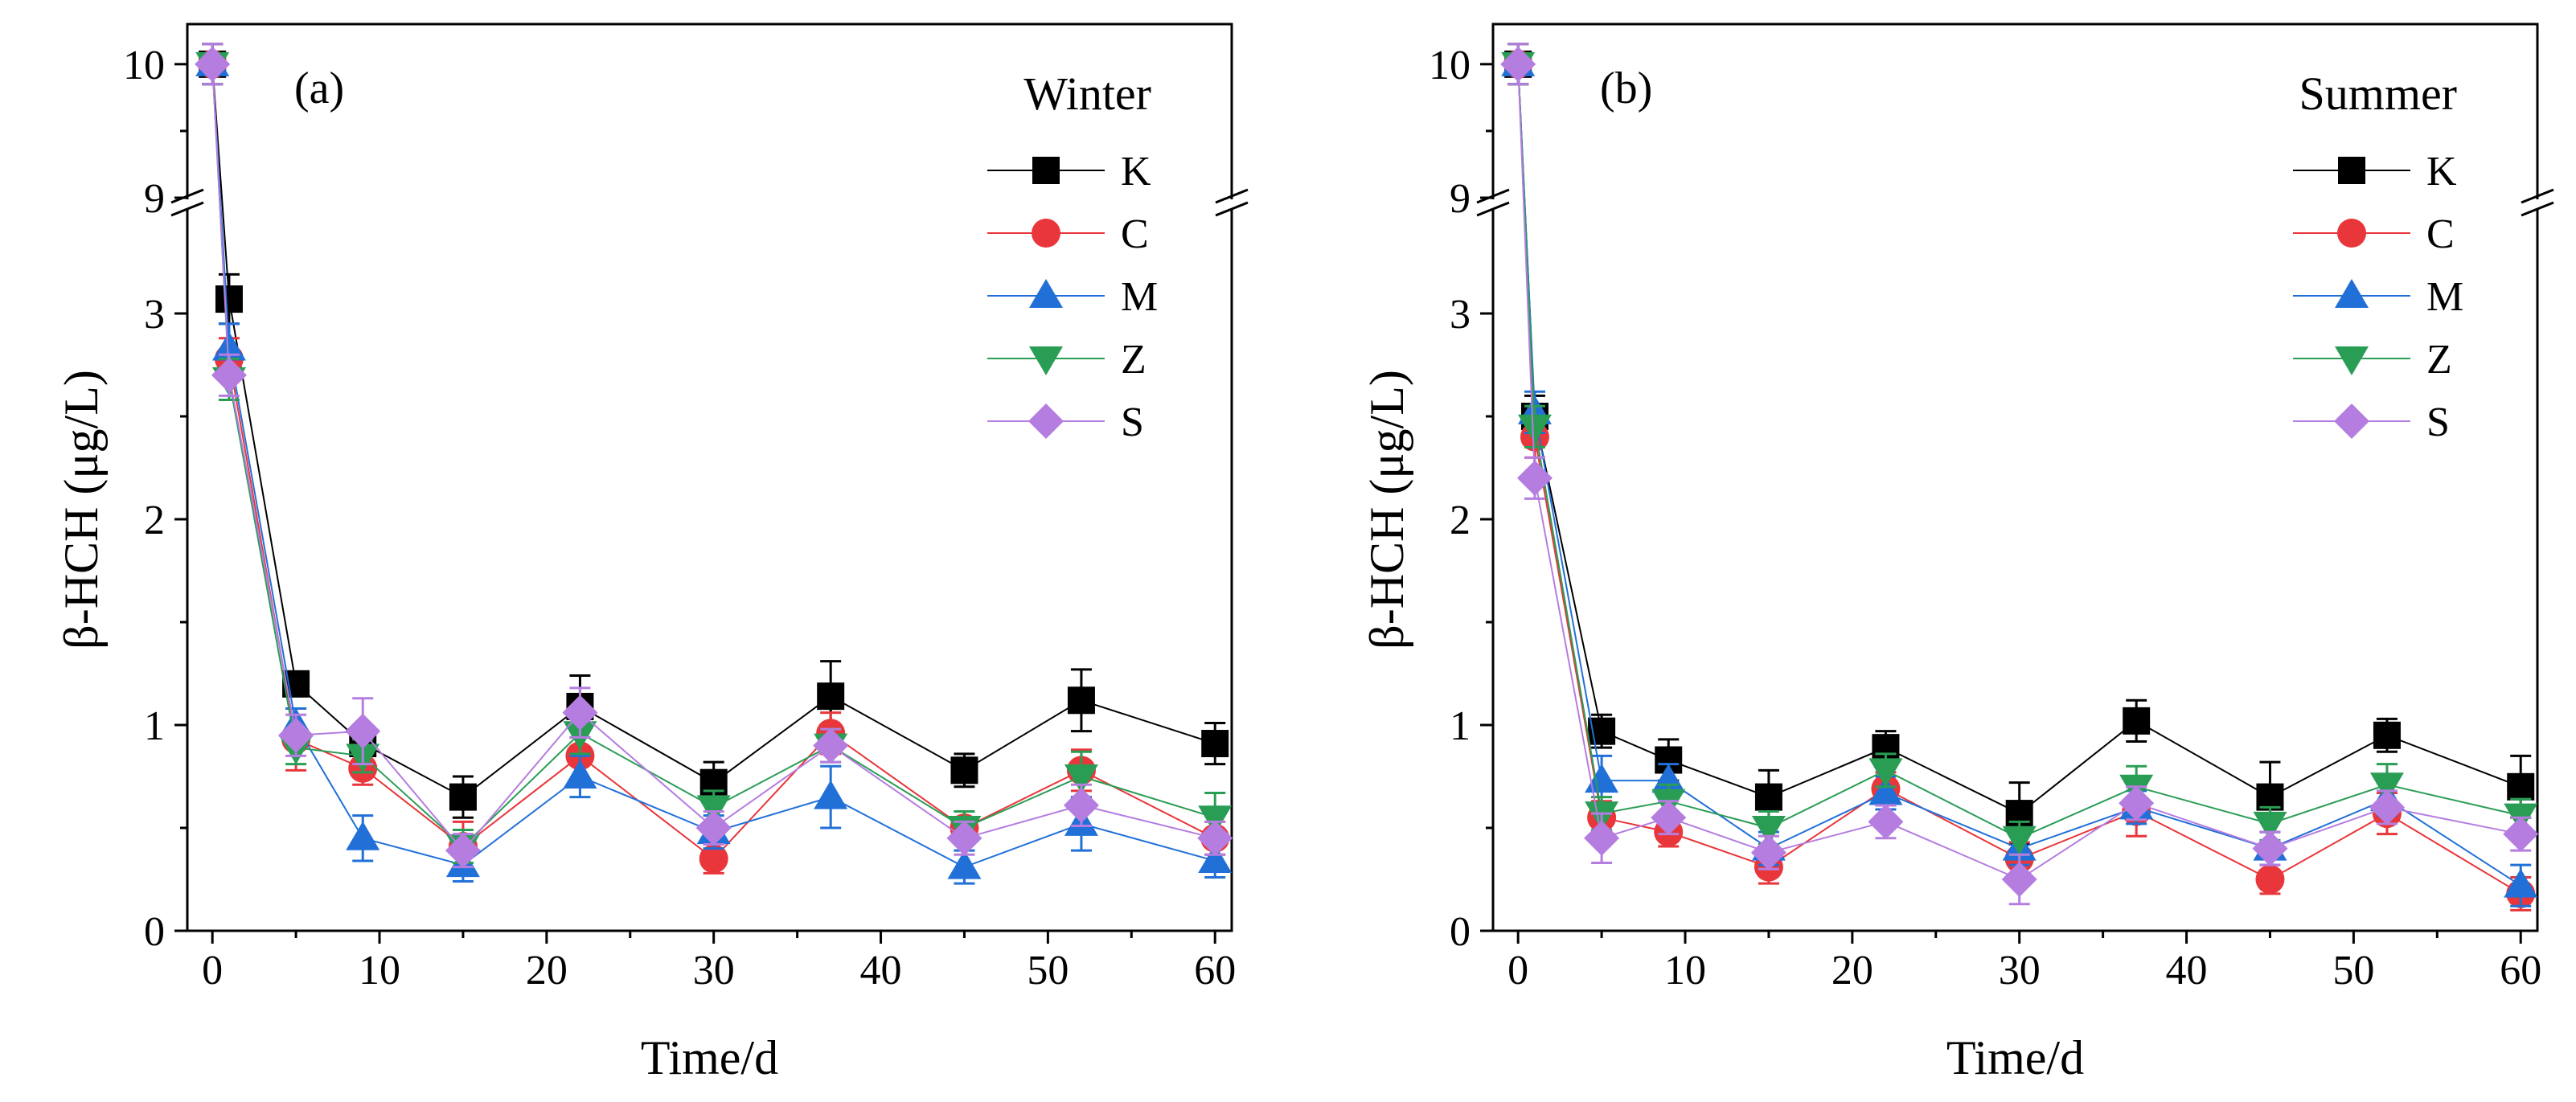 The width and height of the screenshot is (2576, 1102). What do you see at coordinates (1046, 361) in the screenshot?
I see `legend-marker-Z` at bounding box center [1046, 361].